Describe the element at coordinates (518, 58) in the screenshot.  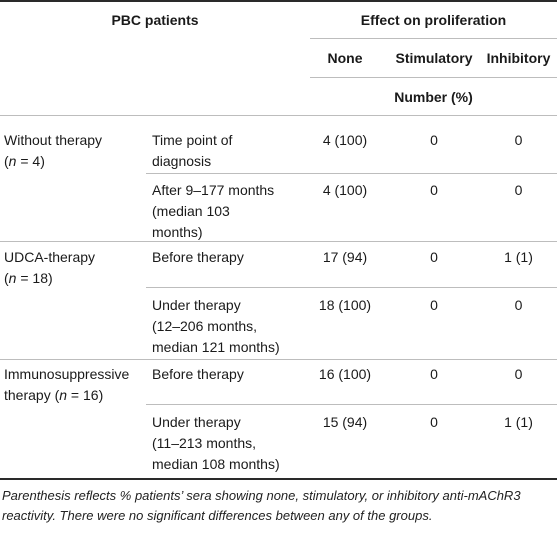
I see `header-col-inhibitory: Inhibitory` at that location.